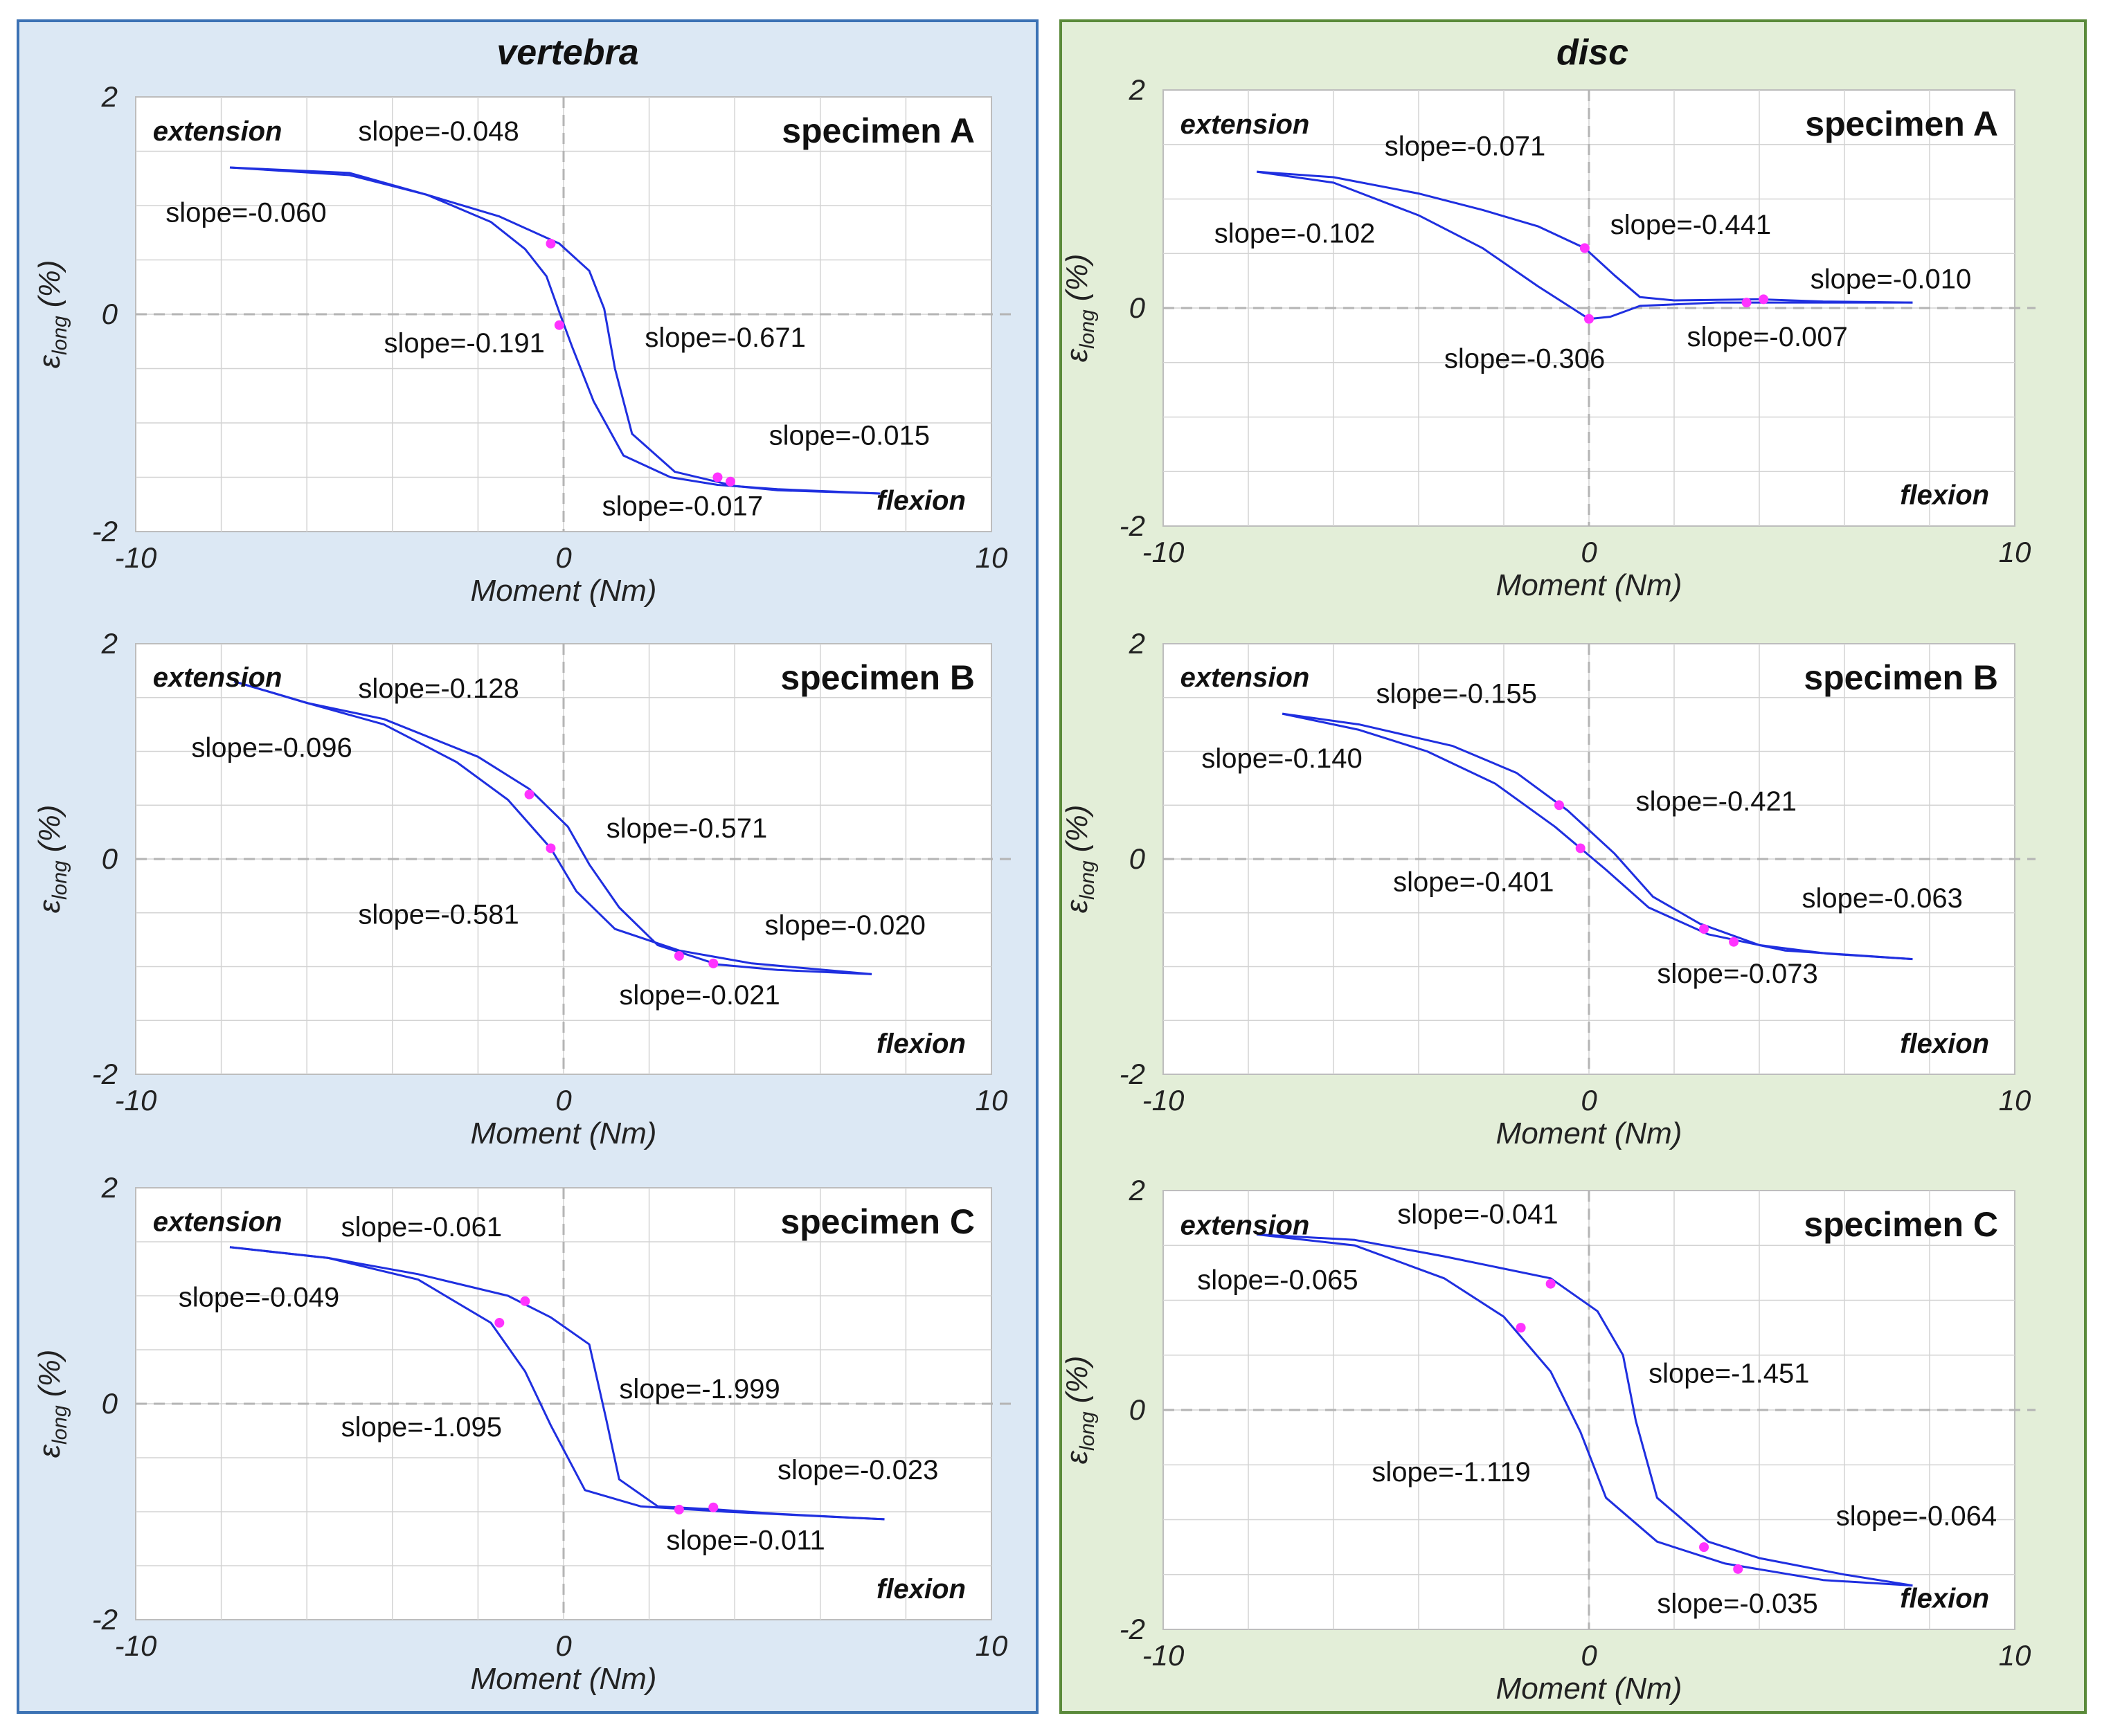 This screenshot has height=1736, width=2102. Describe the element at coordinates (1891, 279) in the screenshot. I see `slope-annotation: slope=-0.010` at that location.